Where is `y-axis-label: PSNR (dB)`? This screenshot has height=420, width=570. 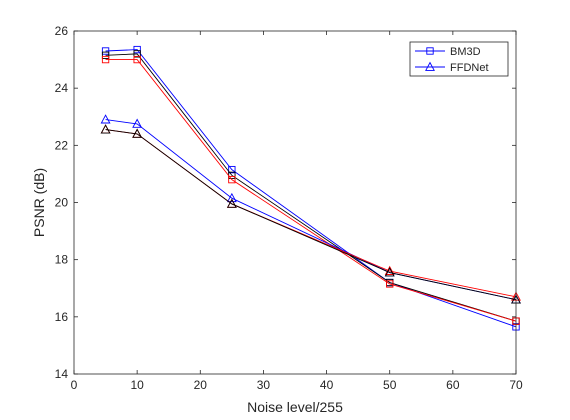 y-axis-label: PSNR (dB) is located at coordinates (39, 202).